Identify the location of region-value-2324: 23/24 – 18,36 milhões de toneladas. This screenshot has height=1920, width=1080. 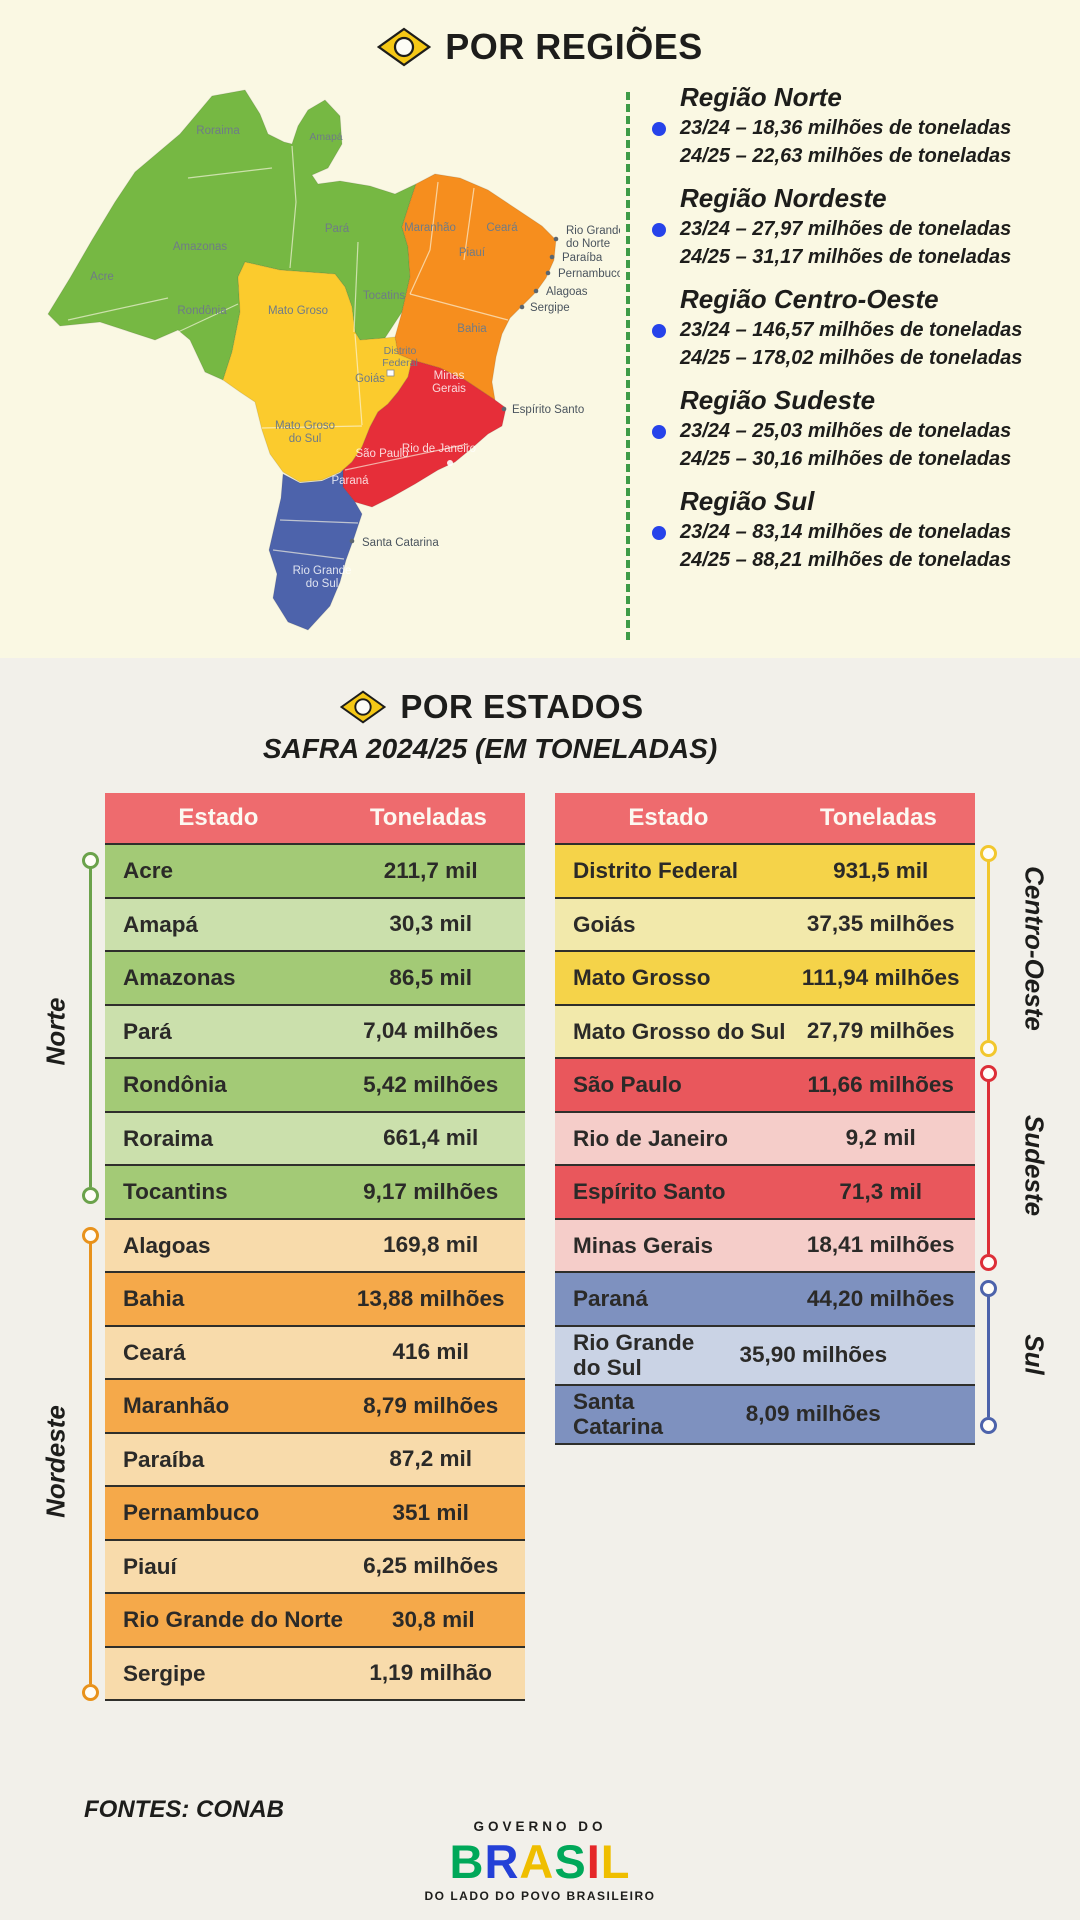
(846, 128).